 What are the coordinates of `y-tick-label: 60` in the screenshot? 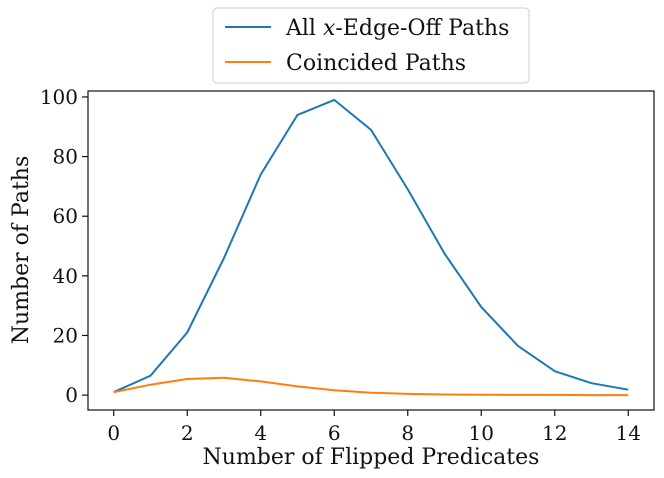 It's located at (65, 216).